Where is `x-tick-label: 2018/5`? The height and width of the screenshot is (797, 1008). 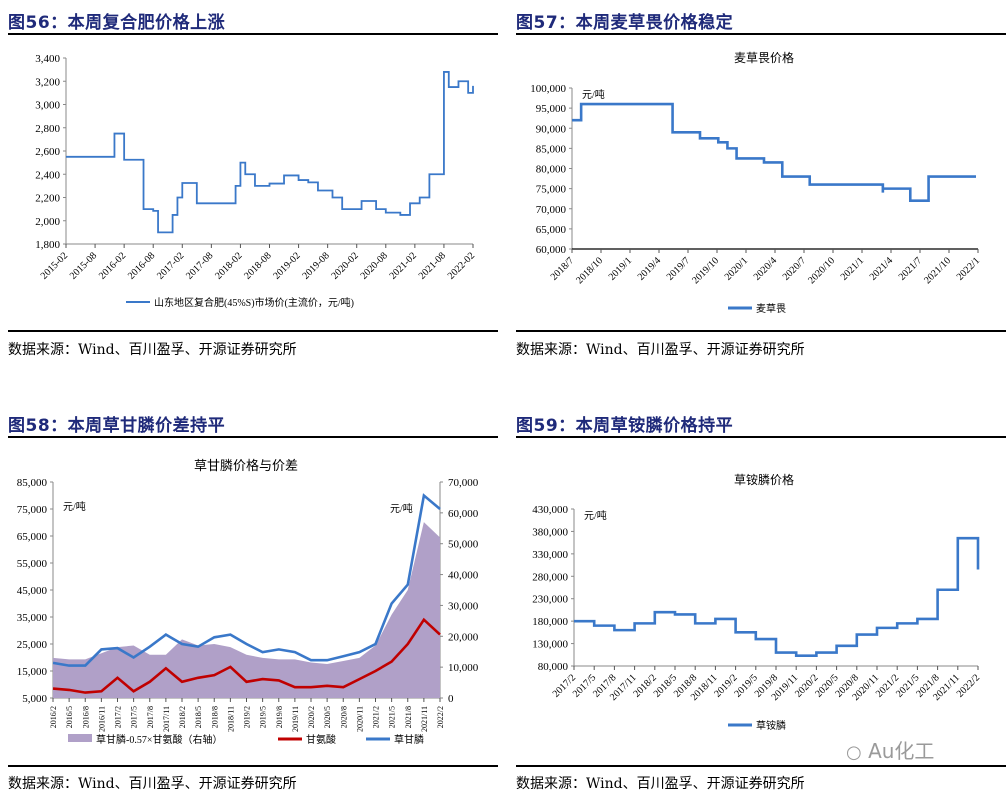
x-tick-label: 2018/5 is located at coordinates (198, 717).